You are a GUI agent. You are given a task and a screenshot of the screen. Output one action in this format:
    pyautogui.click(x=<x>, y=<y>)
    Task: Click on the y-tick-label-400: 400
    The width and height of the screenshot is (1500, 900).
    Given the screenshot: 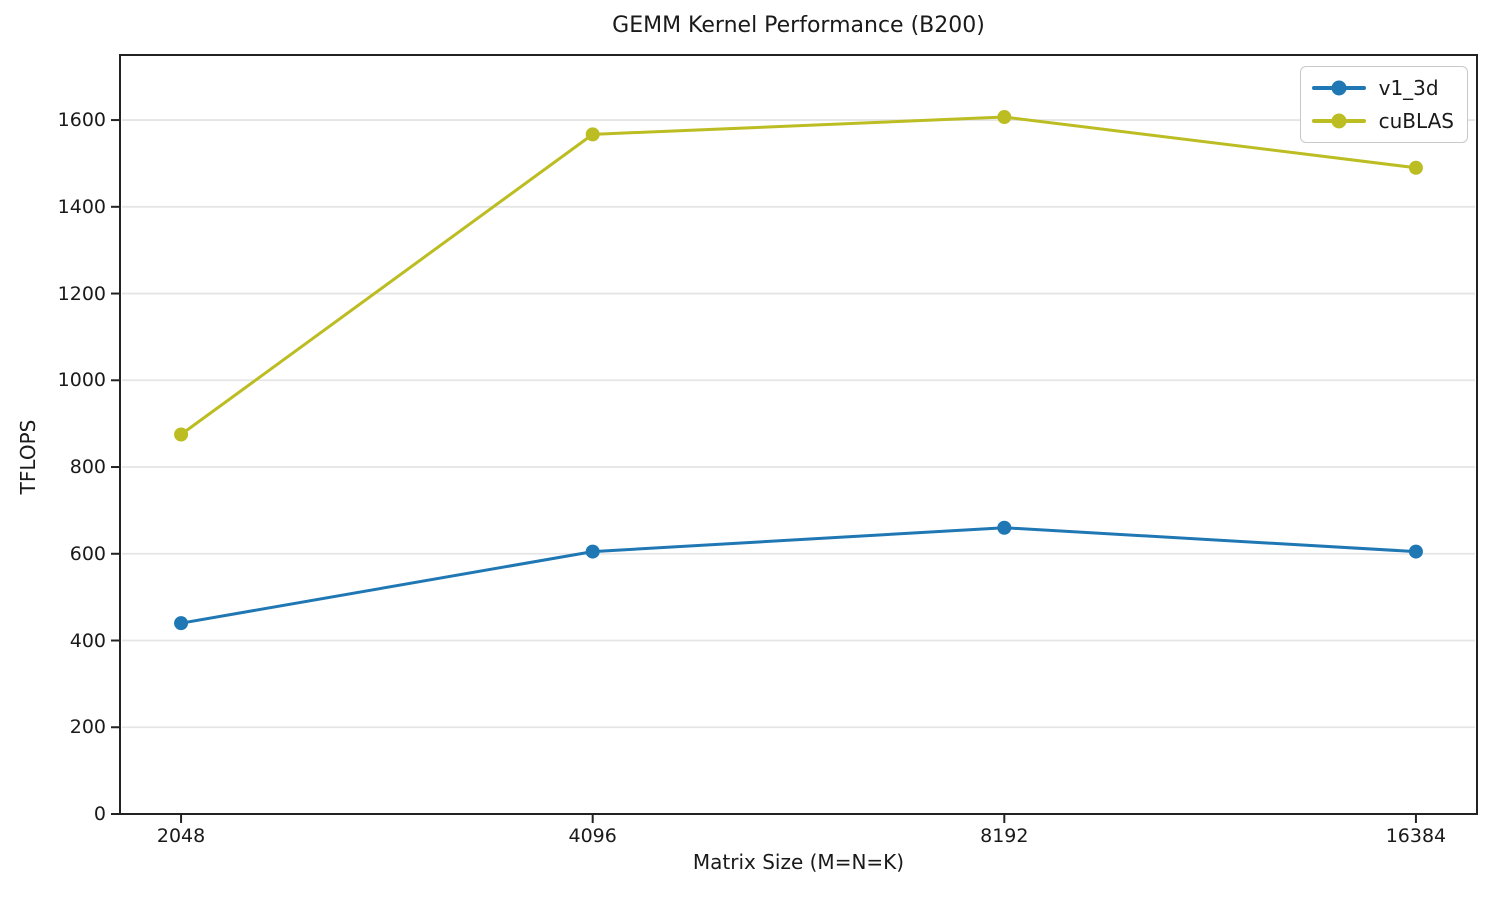 What is the action you would take?
    pyautogui.click(x=87, y=640)
    